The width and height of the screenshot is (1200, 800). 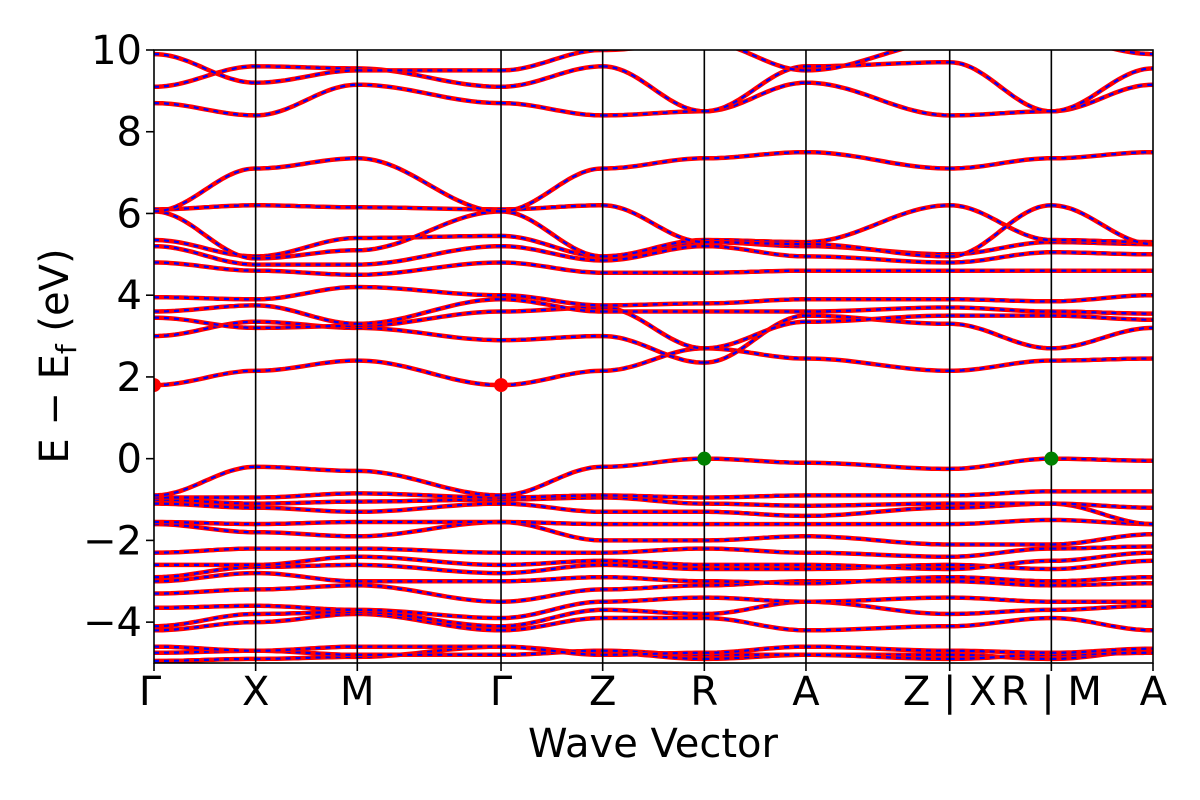 I want to click on x-tick-label-8: R | M, so click(x=1051, y=692).